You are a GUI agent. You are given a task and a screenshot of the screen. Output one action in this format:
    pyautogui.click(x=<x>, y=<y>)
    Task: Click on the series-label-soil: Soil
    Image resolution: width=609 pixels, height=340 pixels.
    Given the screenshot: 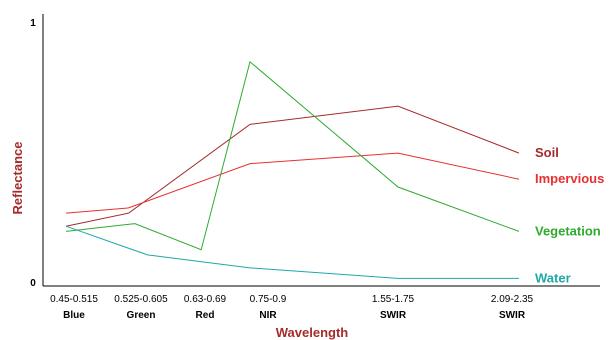 What is the action you would take?
    pyautogui.click(x=547, y=152)
    